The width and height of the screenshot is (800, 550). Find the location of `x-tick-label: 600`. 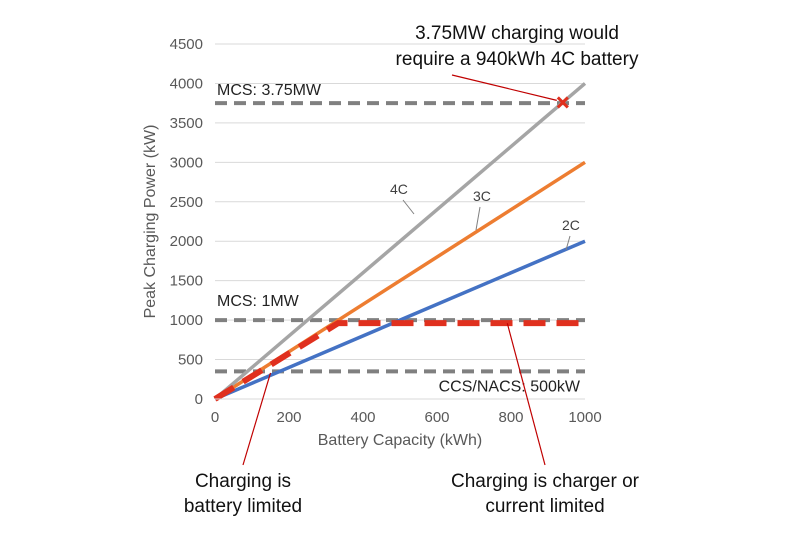

x-tick-label: 600 is located at coordinates (436, 417).